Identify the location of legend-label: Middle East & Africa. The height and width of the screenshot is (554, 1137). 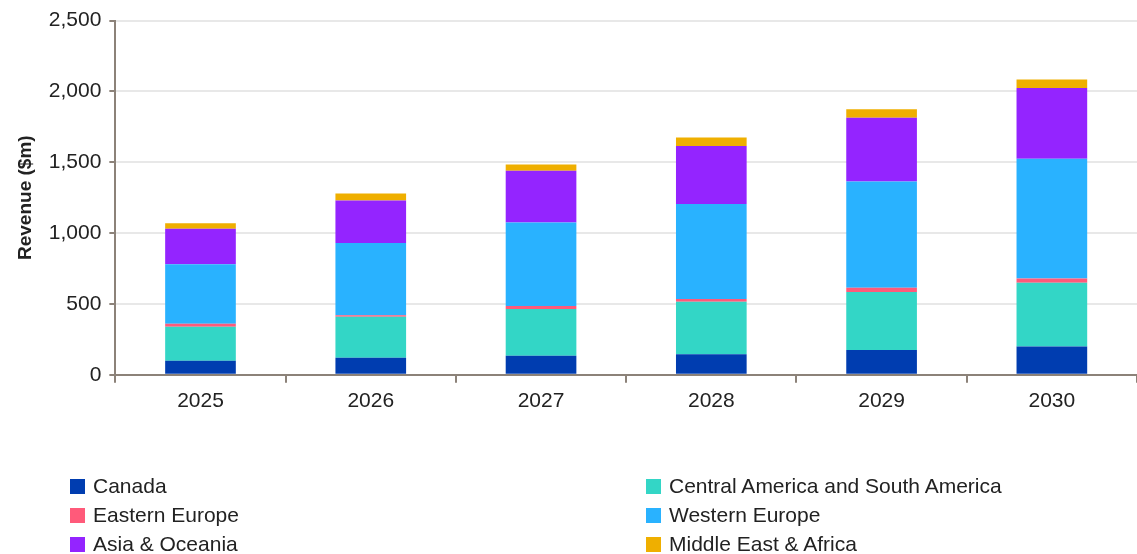
(763, 543).